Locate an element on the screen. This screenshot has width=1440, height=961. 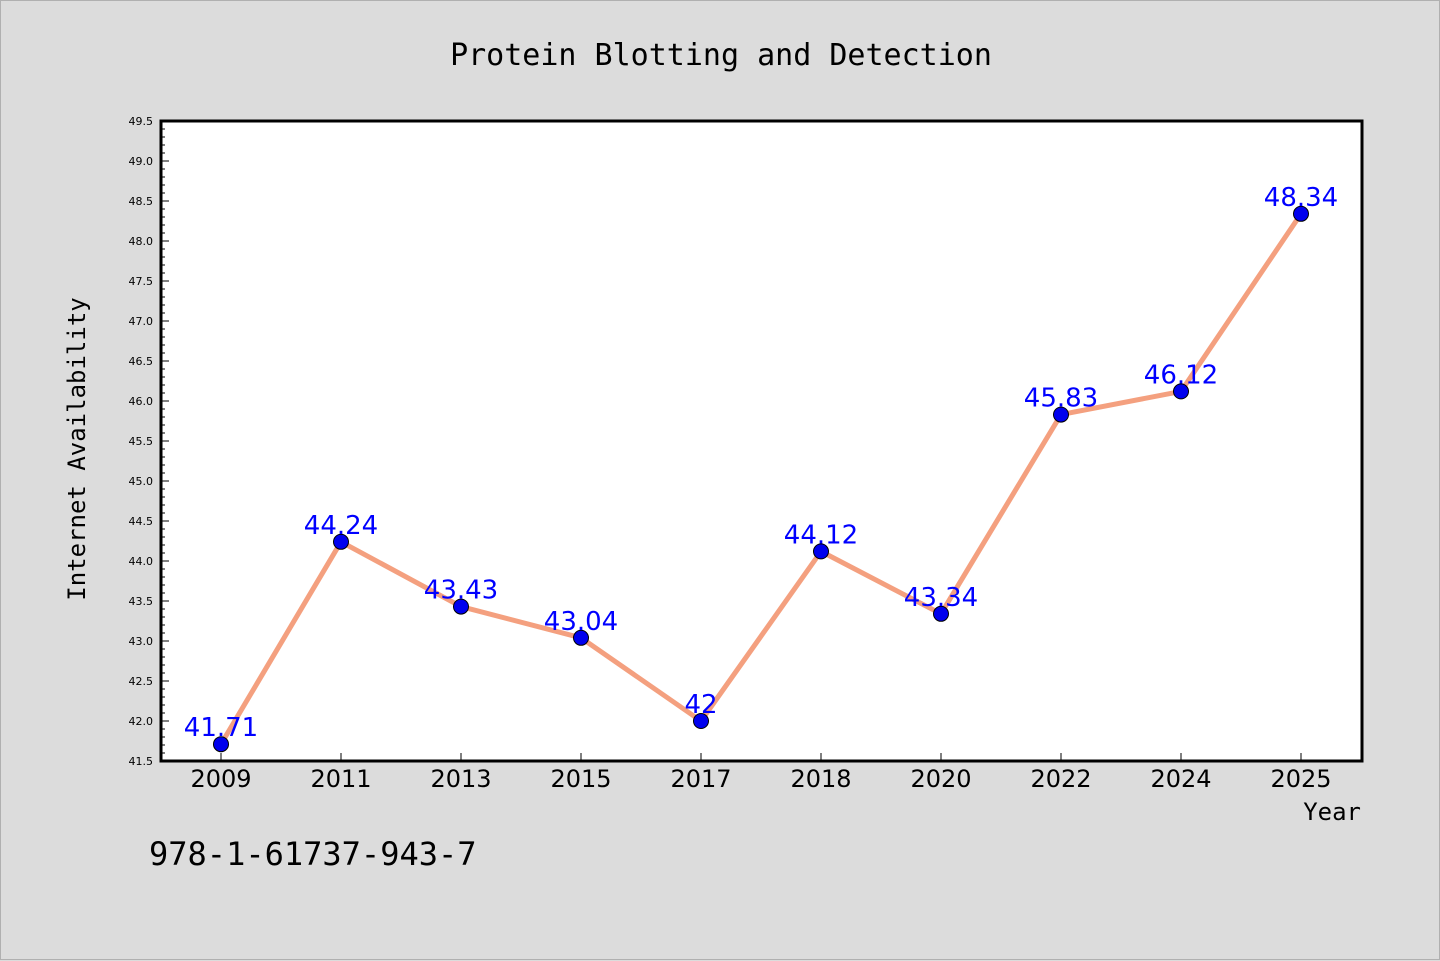
x-tick-label: 2017 is located at coordinates (700, 779).